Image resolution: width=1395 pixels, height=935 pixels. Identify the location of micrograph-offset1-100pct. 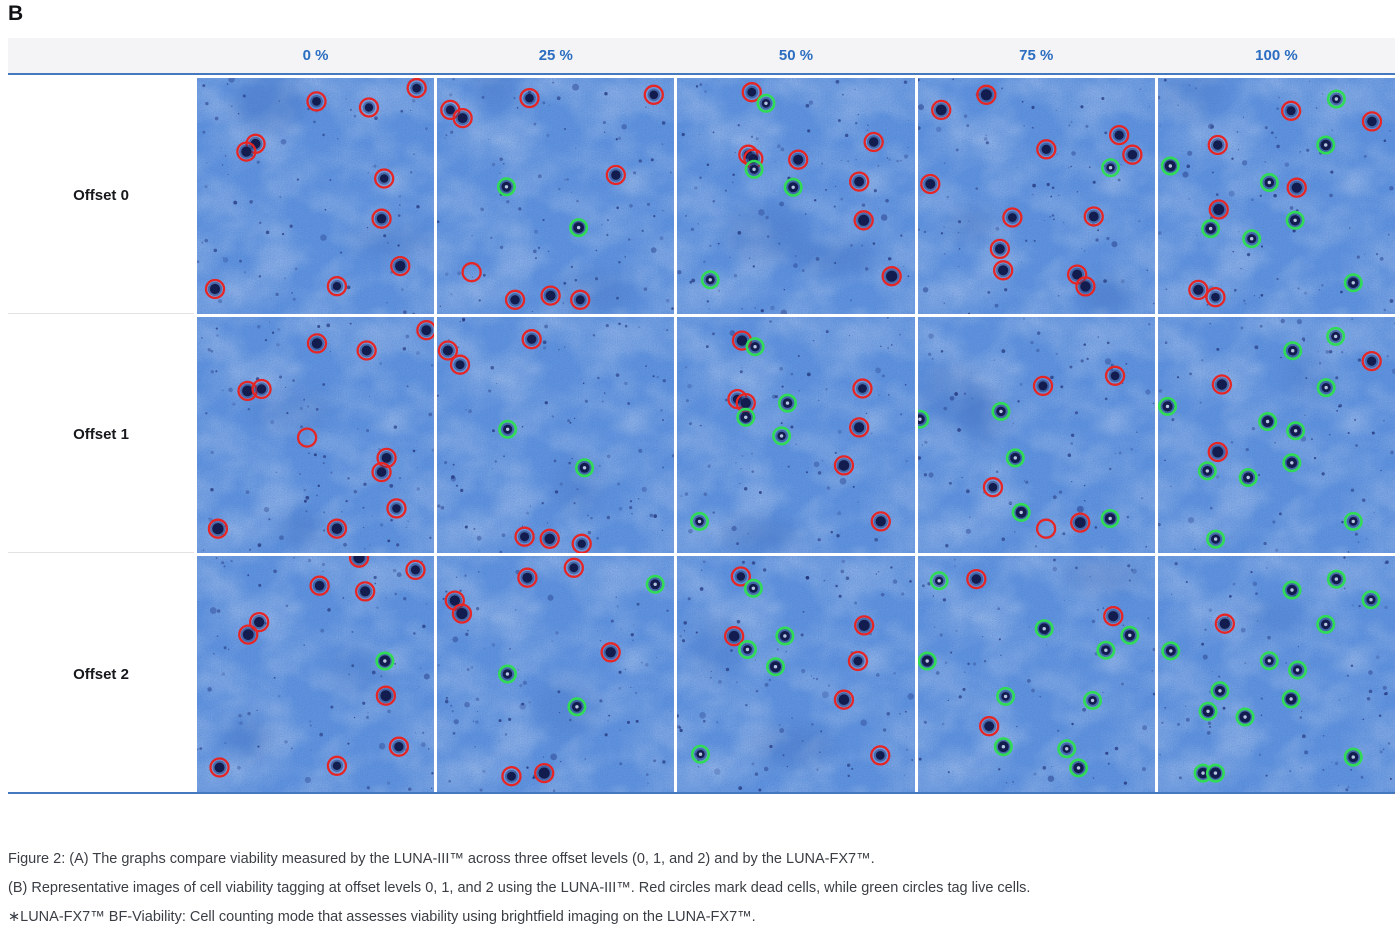
(1276, 435).